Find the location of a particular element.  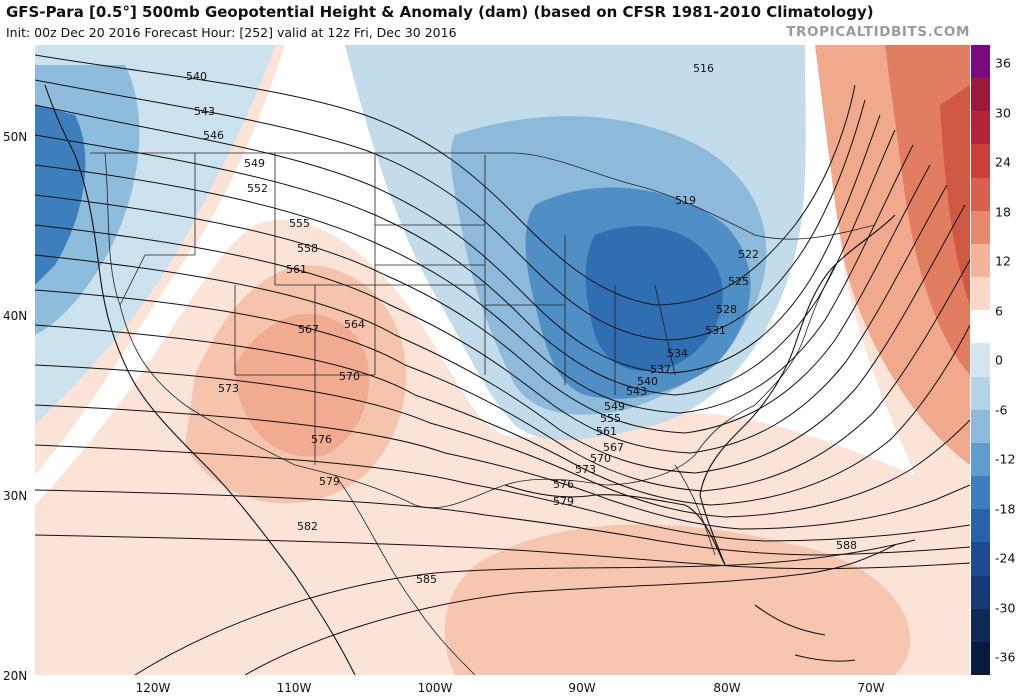

latitude-label: 20N is located at coordinates (15, 676).